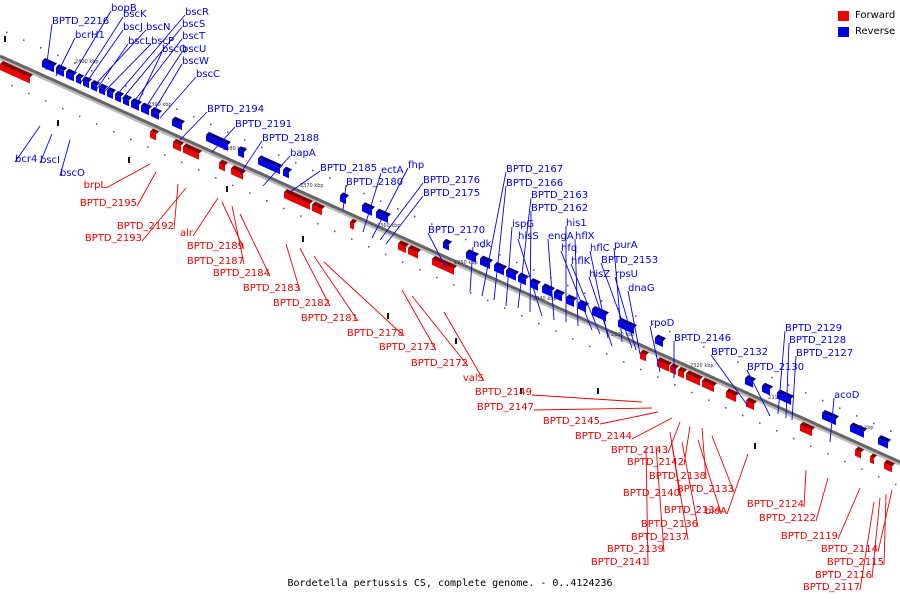  I want to click on gene-label-hiss: hisS, so click(528, 236).